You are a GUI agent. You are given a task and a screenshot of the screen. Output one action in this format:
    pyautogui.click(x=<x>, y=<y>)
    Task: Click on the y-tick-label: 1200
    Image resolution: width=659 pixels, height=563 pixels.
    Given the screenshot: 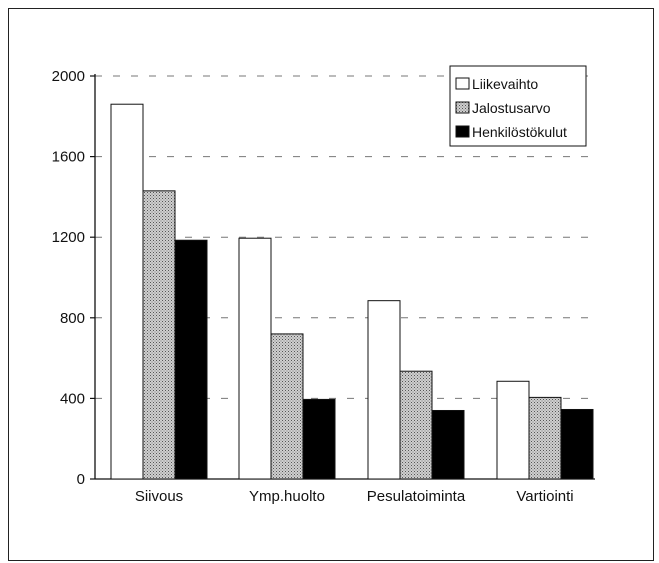 What is the action you would take?
    pyautogui.click(x=68, y=237)
    